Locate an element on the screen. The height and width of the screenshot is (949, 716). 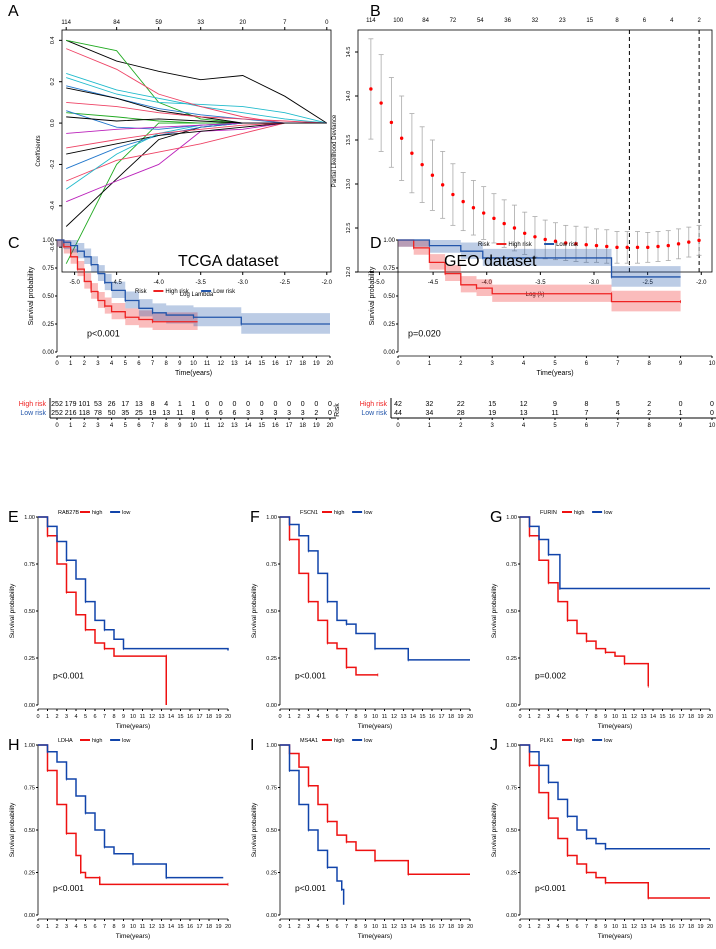
gene-label: RAB27B is located at coordinates (68, 513).